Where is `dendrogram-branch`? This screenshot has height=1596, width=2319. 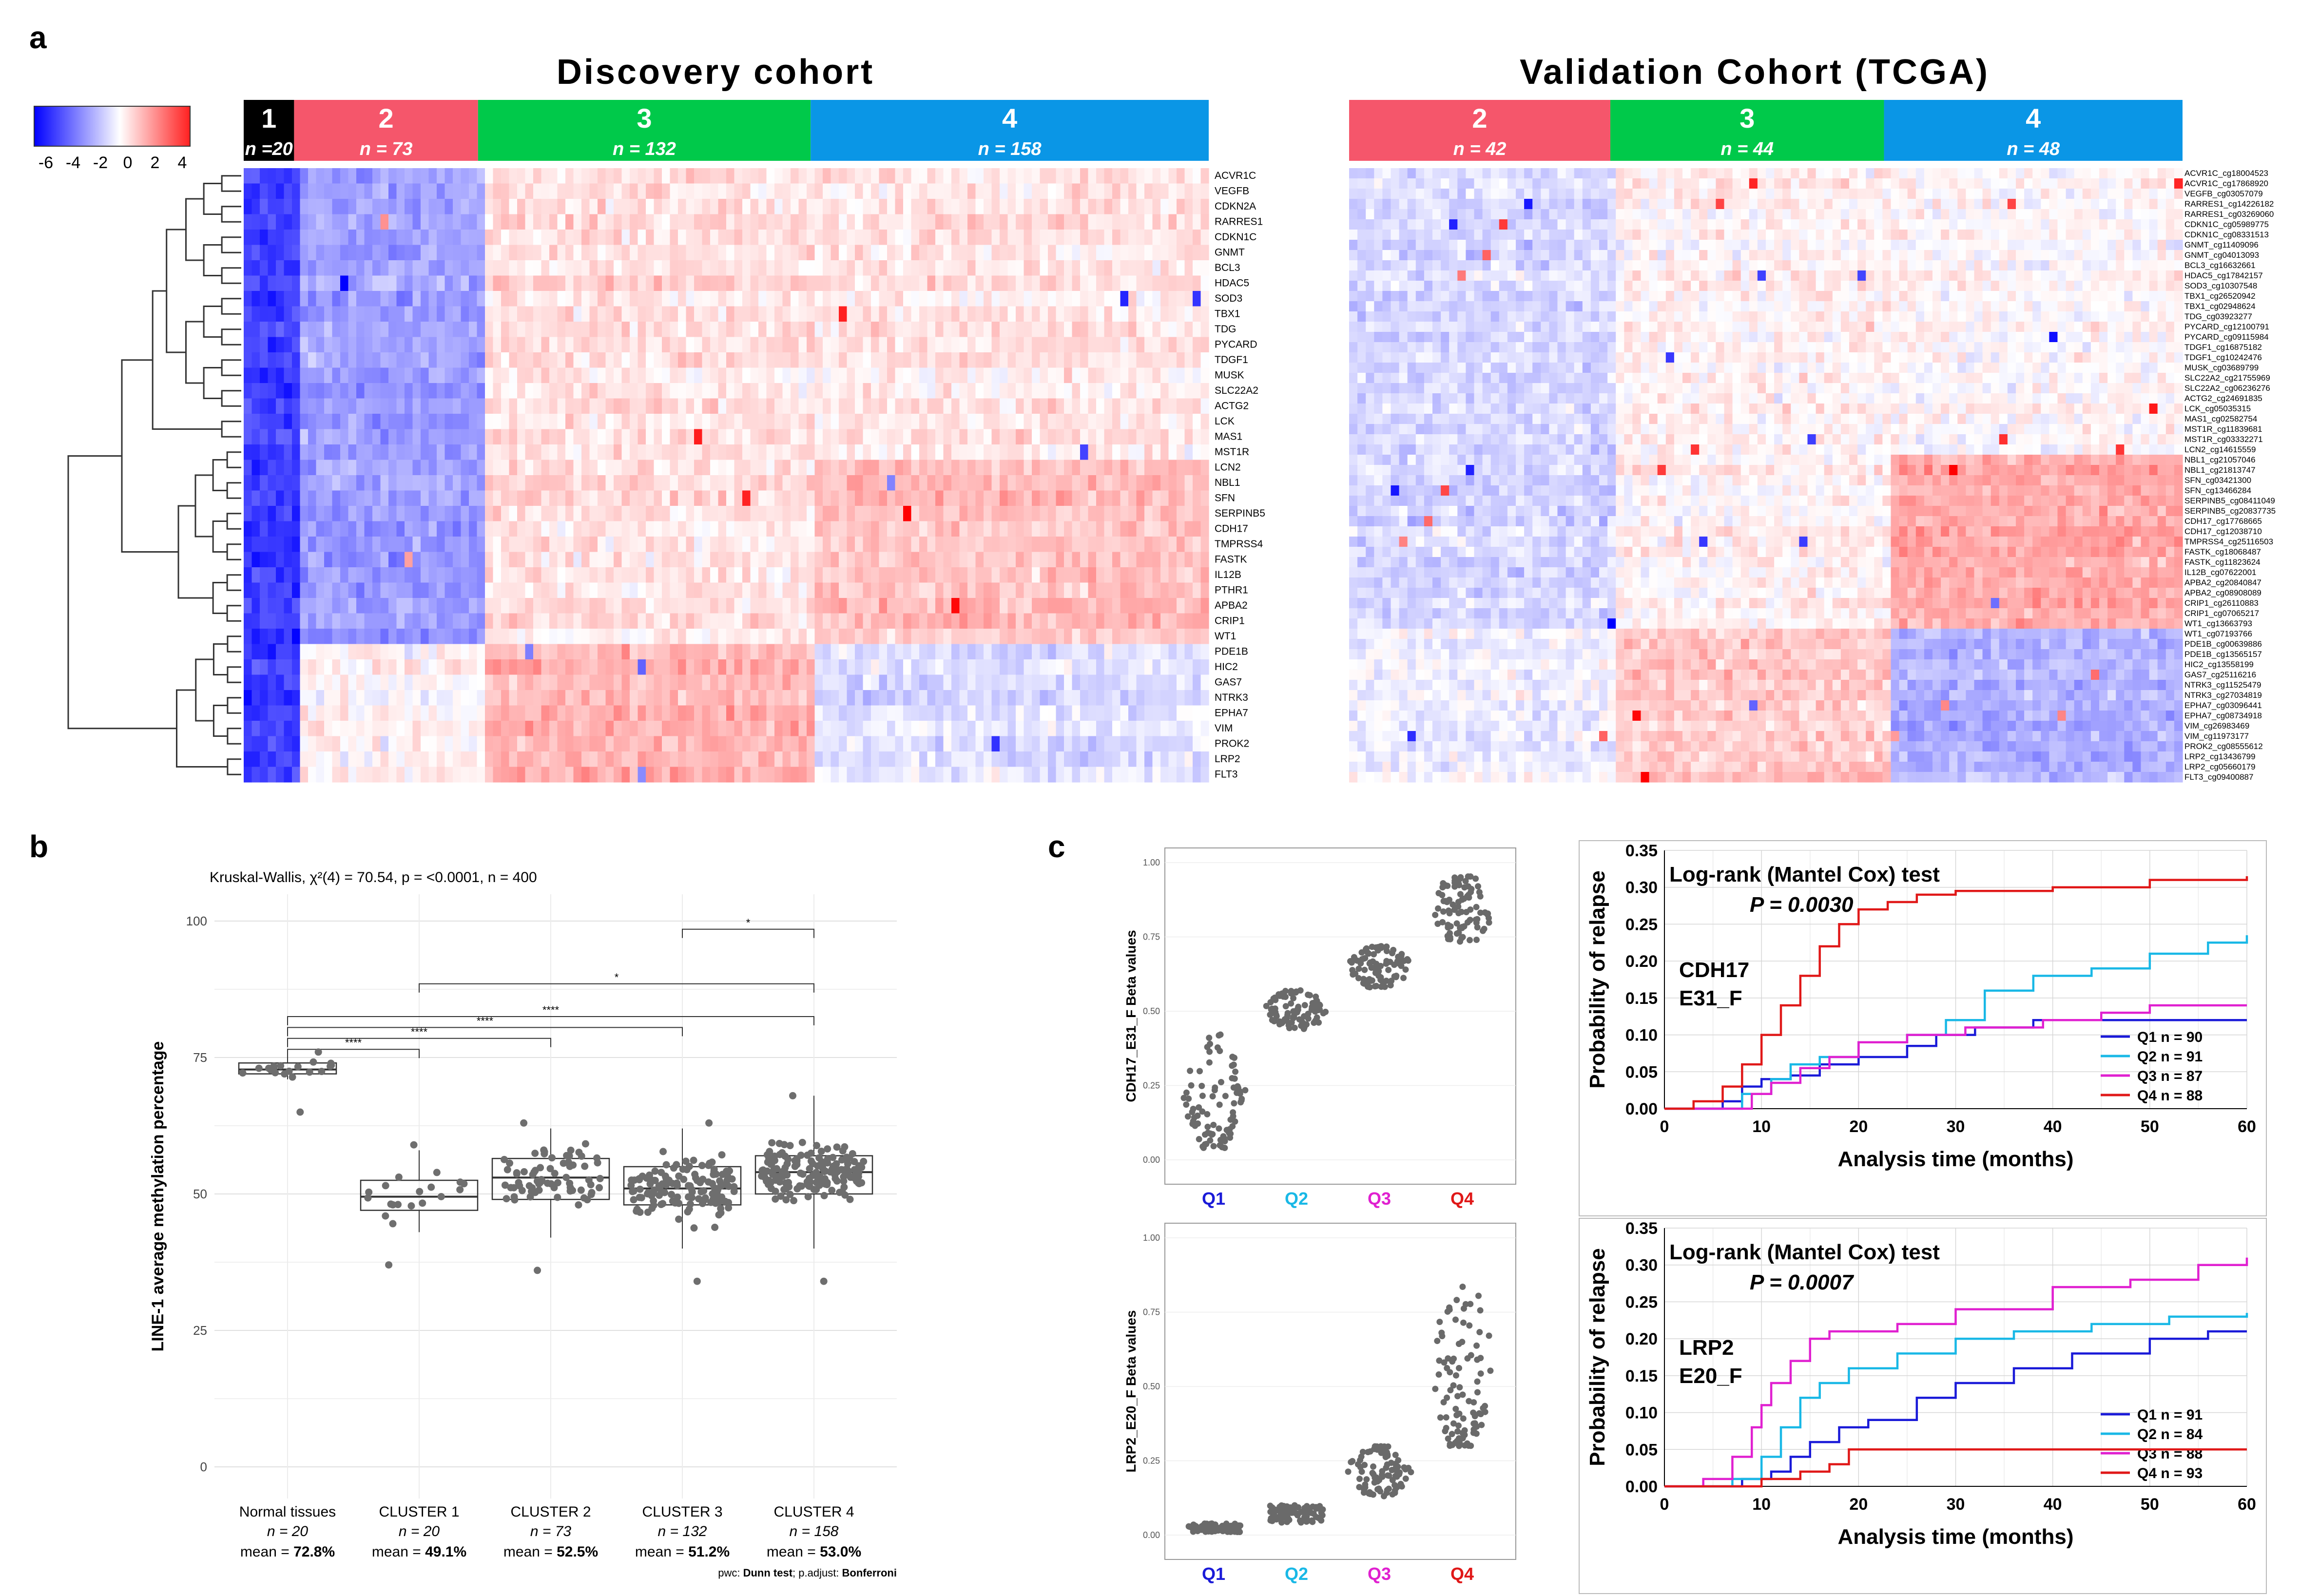
dendrogram-branch is located at coordinates (233, 582).